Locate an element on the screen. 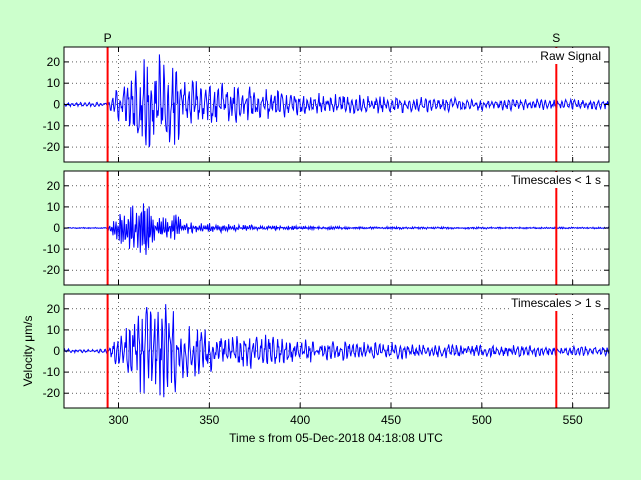  panel-label: Timescales < 1 s is located at coordinates (556, 180).